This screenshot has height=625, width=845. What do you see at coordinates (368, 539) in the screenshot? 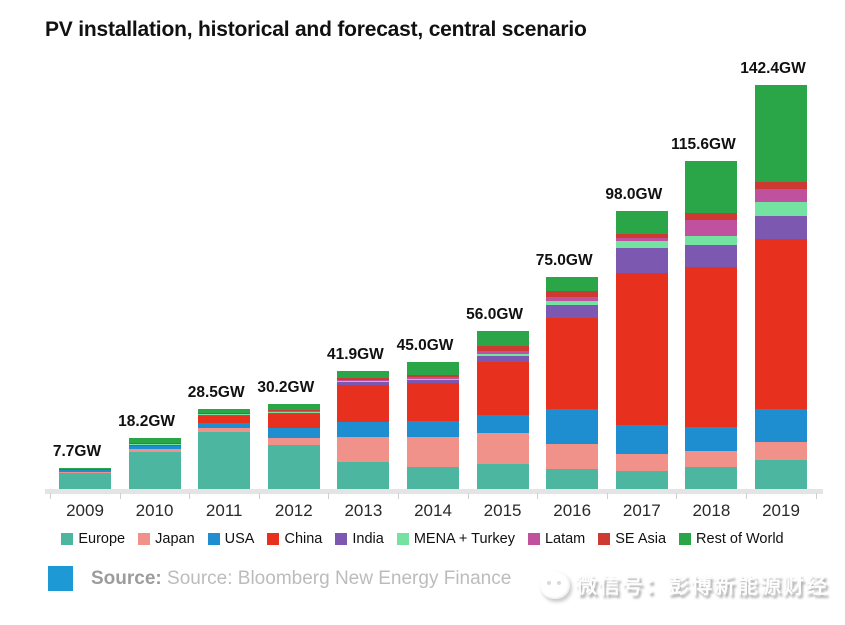
I see `legend-label: India` at bounding box center [368, 539].